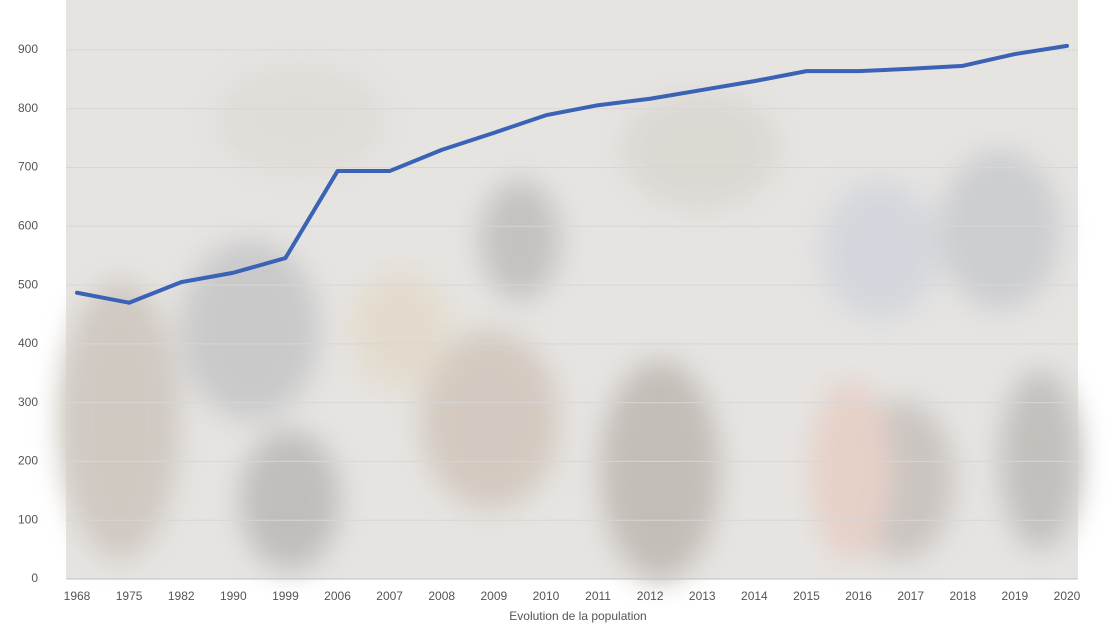 The height and width of the screenshot is (624, 1110). I want to click on x-tick-label: 2011, so click(598, 596).